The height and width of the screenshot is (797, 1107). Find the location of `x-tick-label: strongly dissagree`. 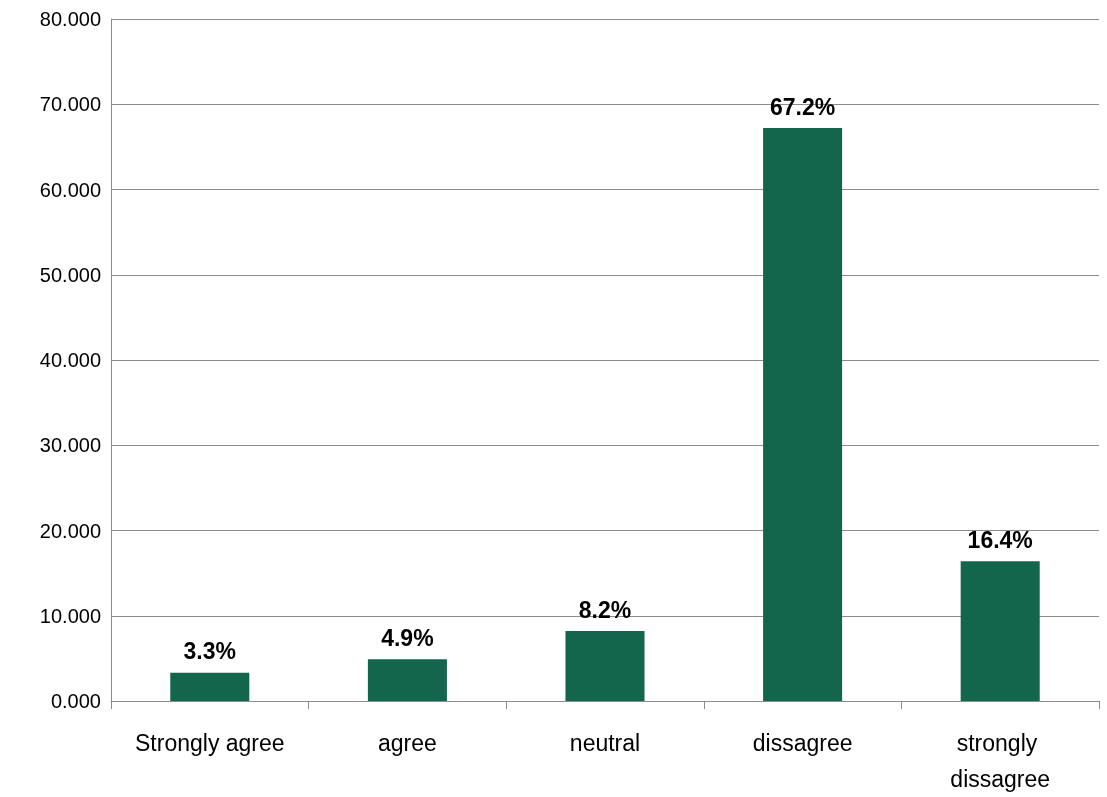

x-tick-label: strongly dissagree is located at coordinates (1000, 761).